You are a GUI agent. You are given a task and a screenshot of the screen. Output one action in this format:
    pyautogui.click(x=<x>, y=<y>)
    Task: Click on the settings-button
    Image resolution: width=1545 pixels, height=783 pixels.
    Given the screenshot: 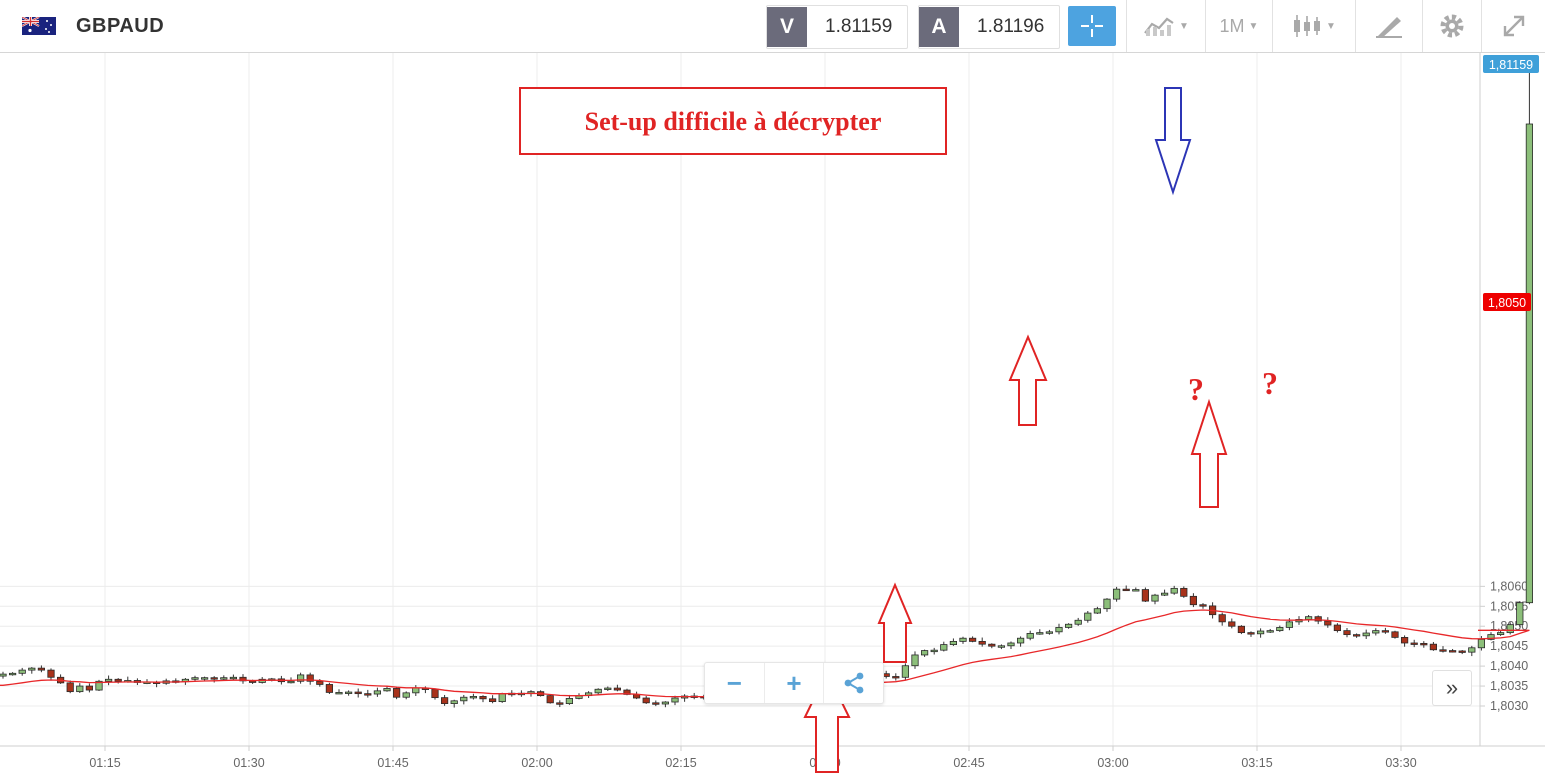 What is the action you would take?
    pyautogui.click(x=1451, y=26)
    